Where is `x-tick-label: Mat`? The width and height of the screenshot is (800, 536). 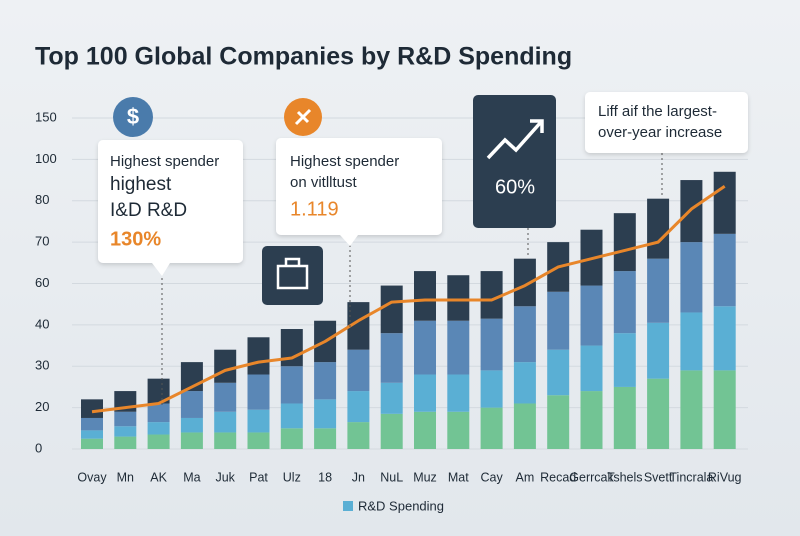 x-tick-label: Mat is located at coordinates (458, 477).